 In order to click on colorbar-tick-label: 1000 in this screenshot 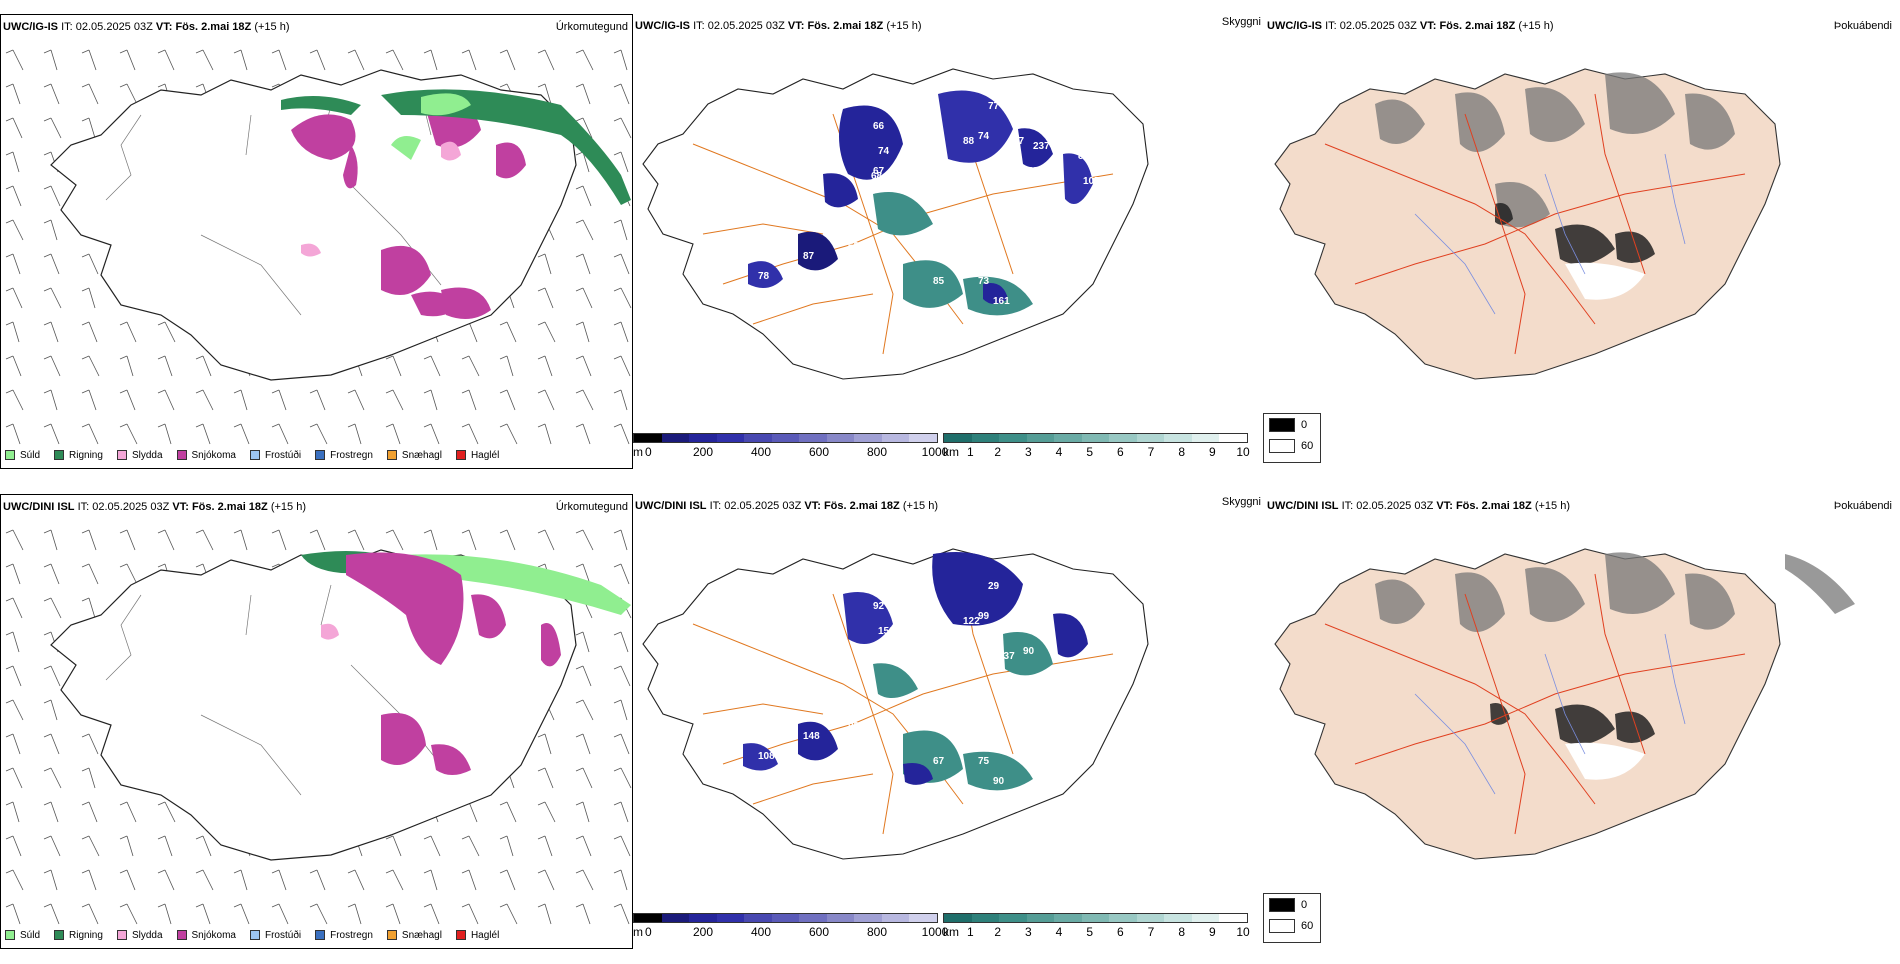, I will do `click(935, 452)`.